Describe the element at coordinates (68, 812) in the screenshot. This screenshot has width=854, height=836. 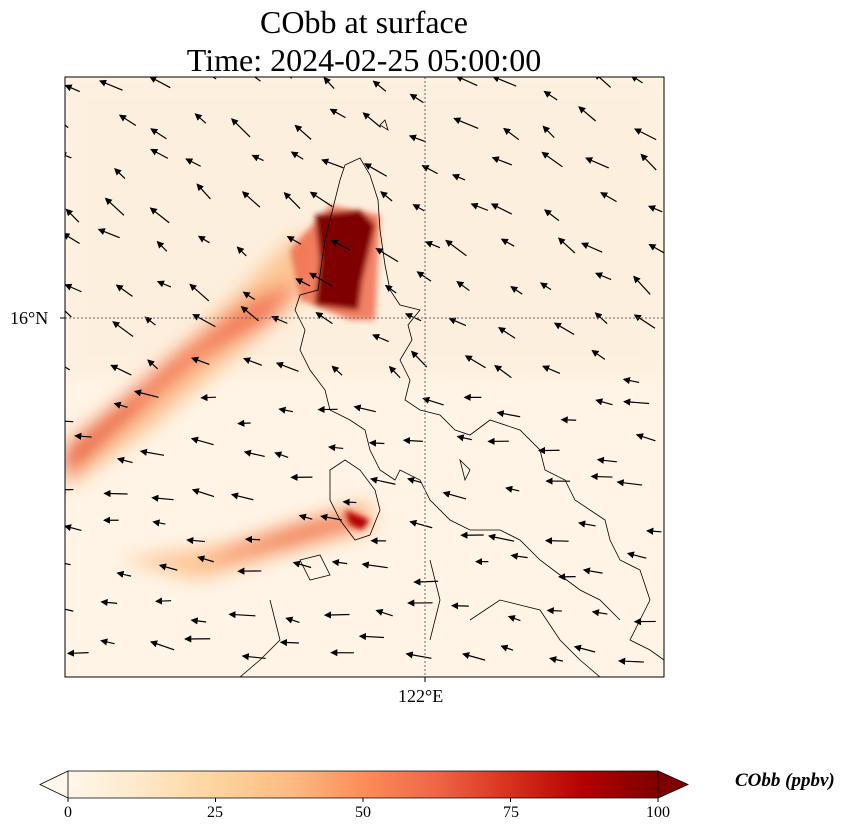
I see `colorbar-tick: 0` at that location.